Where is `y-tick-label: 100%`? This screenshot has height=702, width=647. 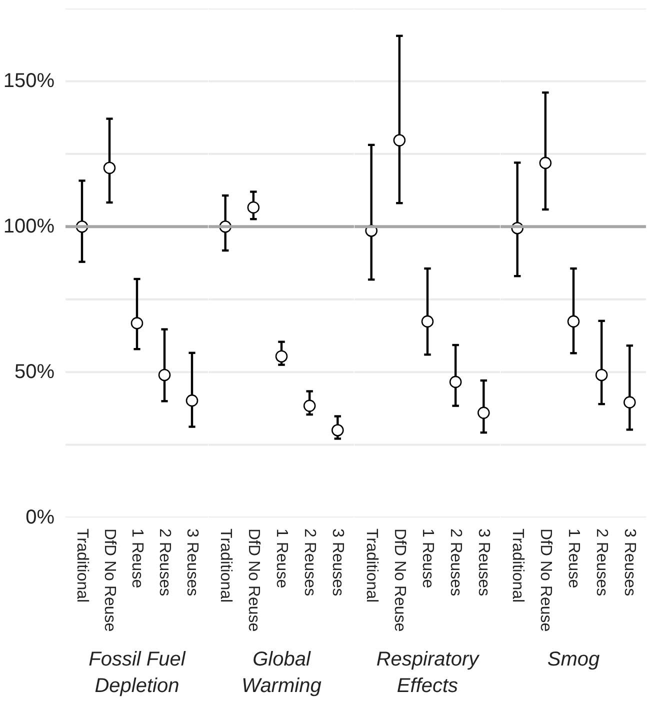 y-tick-label: 100% is located at coordinates (29, 227).